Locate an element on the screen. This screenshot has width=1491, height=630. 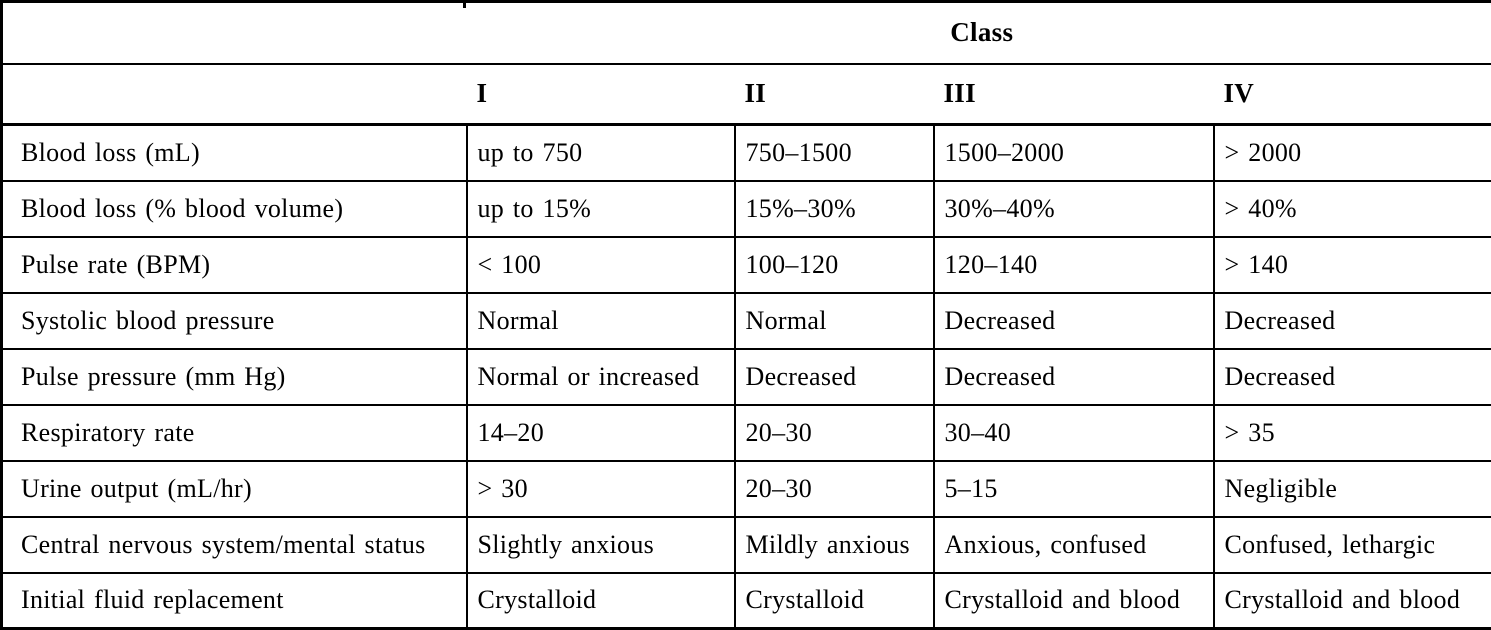
row-label: Blood loss (% blood volume) is located at coordinates (234, 209).